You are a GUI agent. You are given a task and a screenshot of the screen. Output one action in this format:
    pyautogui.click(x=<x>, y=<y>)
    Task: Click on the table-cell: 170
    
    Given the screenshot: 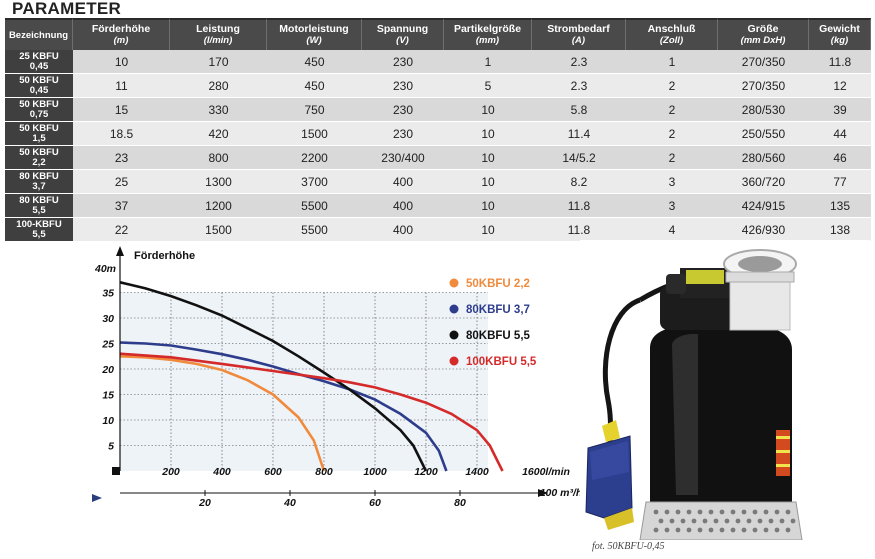 What is the action you would take?
    pyautogui.click(x=218, y=62)
    